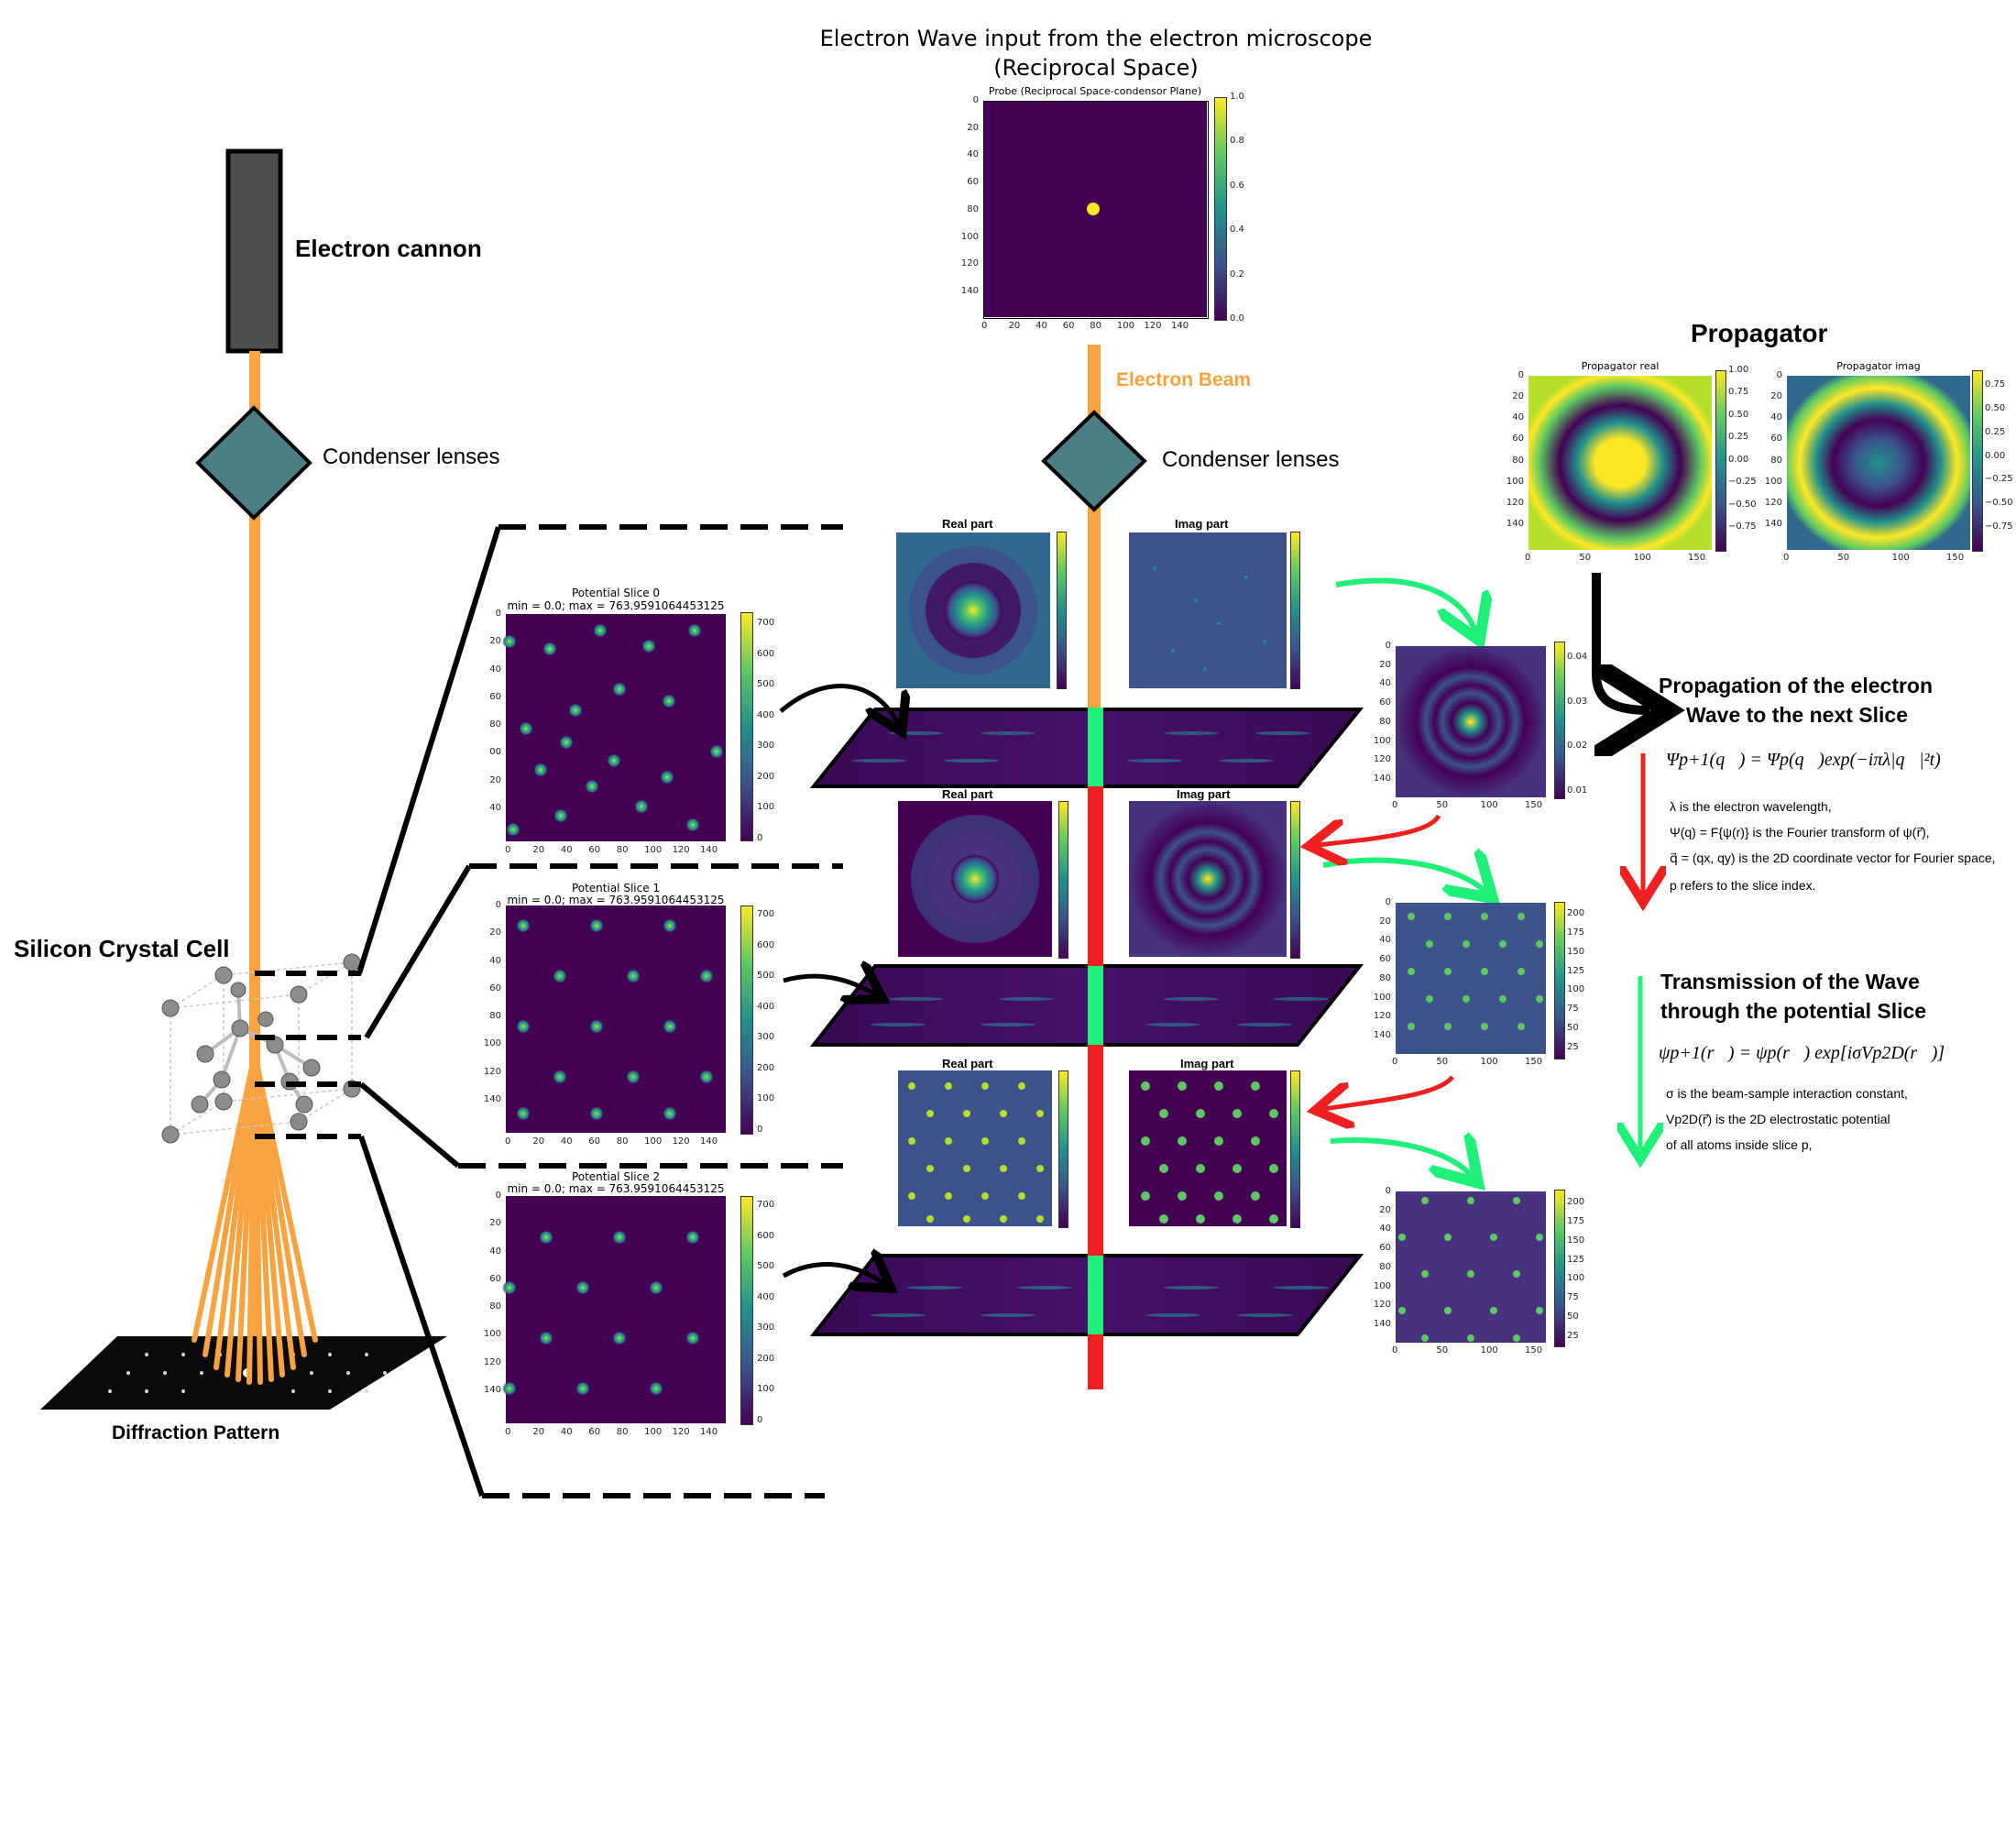 The width and height of the screenshot is (2016, 1833). Describe the element at coordinates (766, 976) in the screenshot. I see `potential-slice-cbar-tick: 500` at that location.